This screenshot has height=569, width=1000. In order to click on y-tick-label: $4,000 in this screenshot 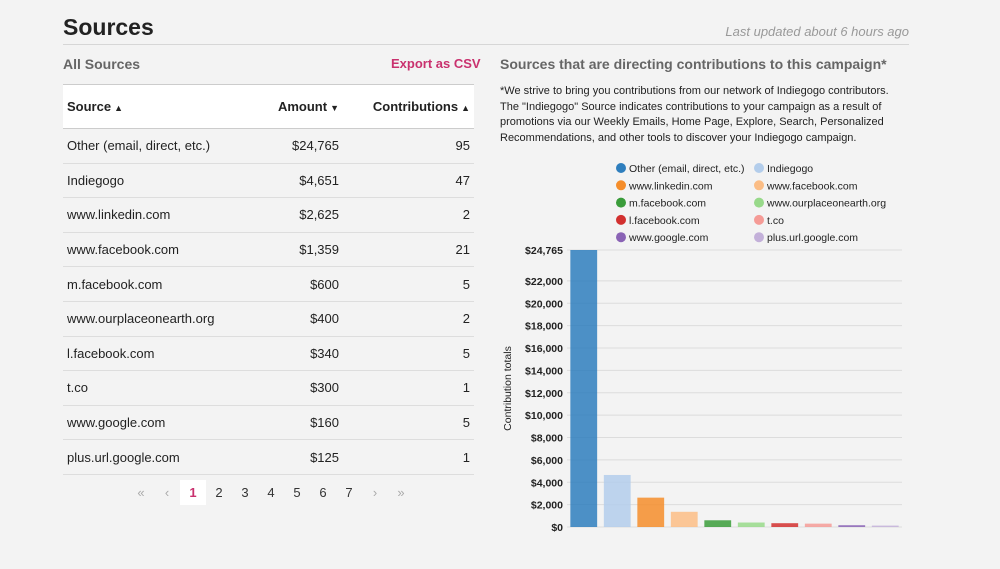, I will do `click(547, 483)`.